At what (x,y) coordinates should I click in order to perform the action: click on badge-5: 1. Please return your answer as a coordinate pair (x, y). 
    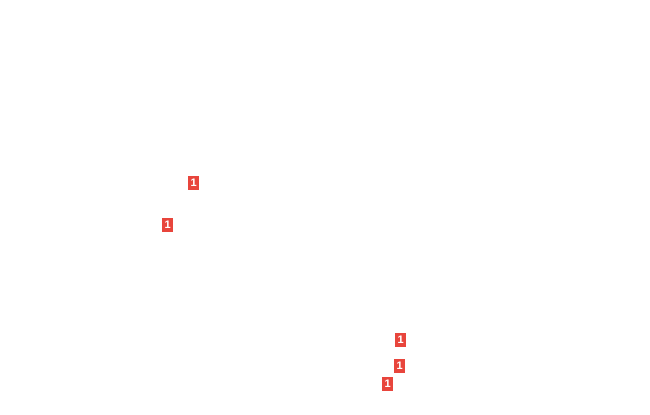
    Looking at the image, I should click on (387, 384).